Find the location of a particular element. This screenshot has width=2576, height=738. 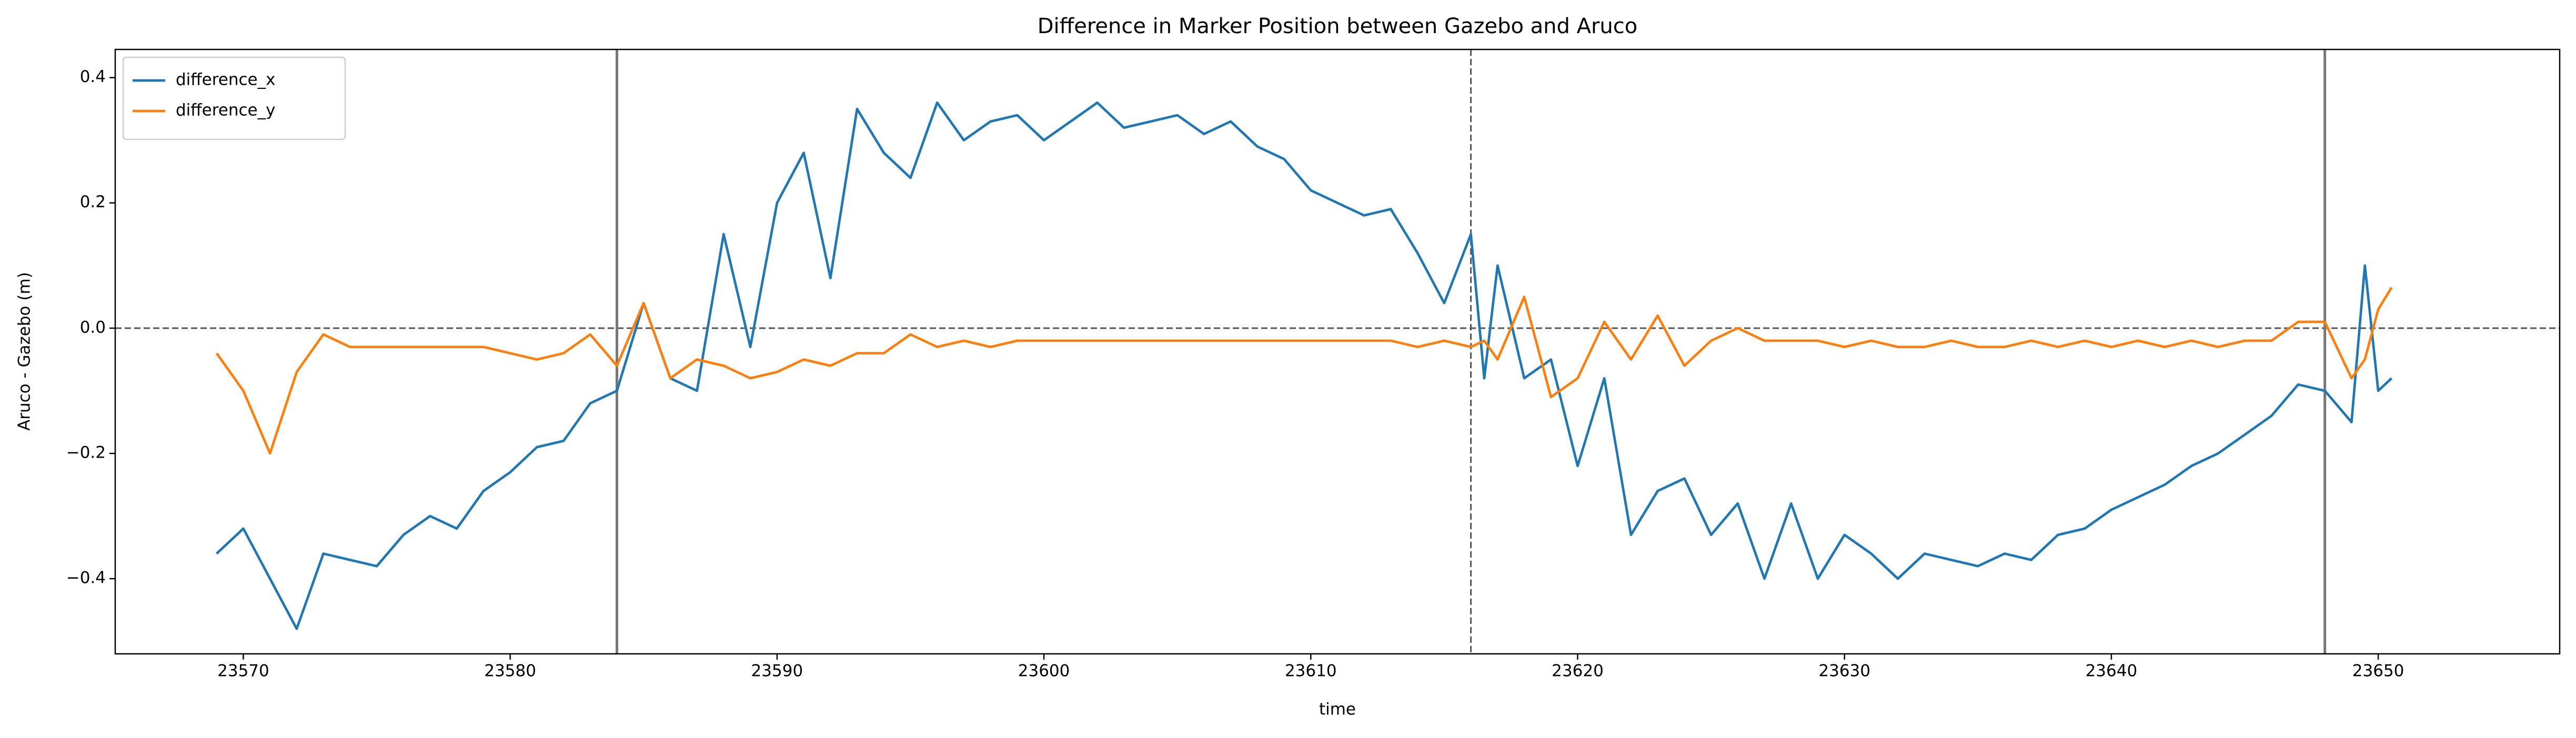

x-axis-label: time is located at coordinates (1338, 709).